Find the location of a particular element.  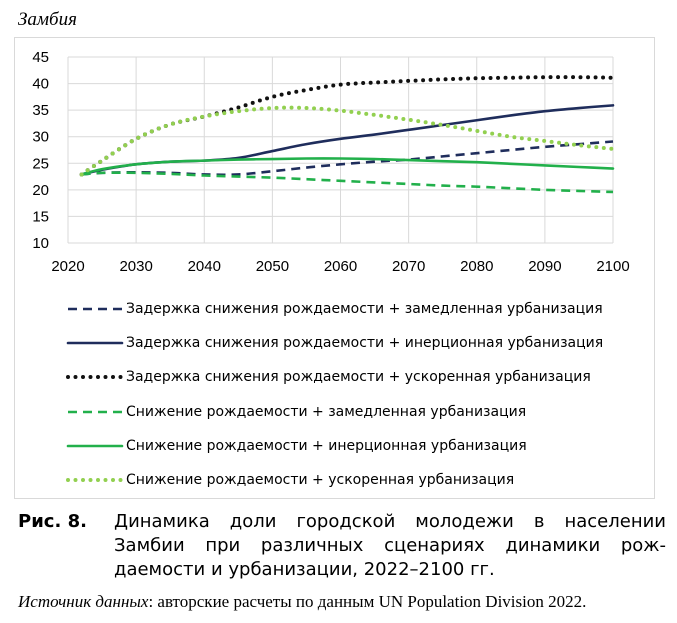

x-tick-label: 2050 is located at coordinates (272, 266).